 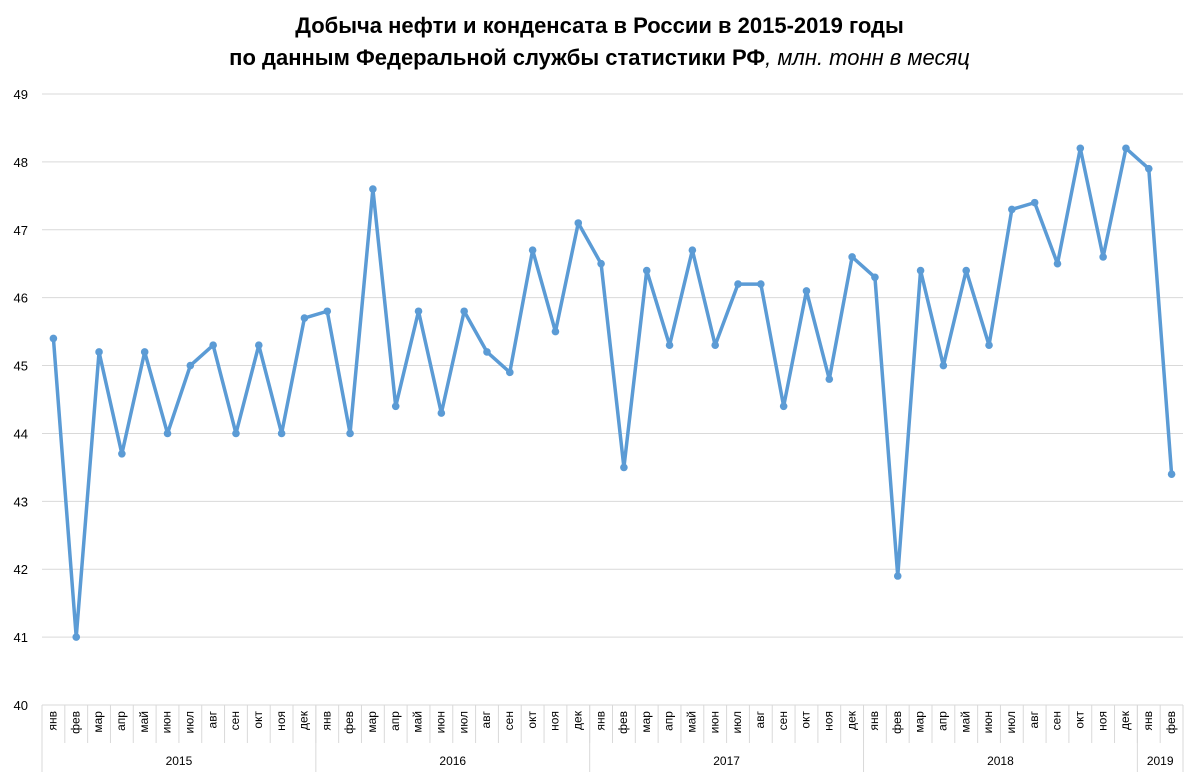 I want to click on y-tick-label: 49, so click(x=21, y=94).